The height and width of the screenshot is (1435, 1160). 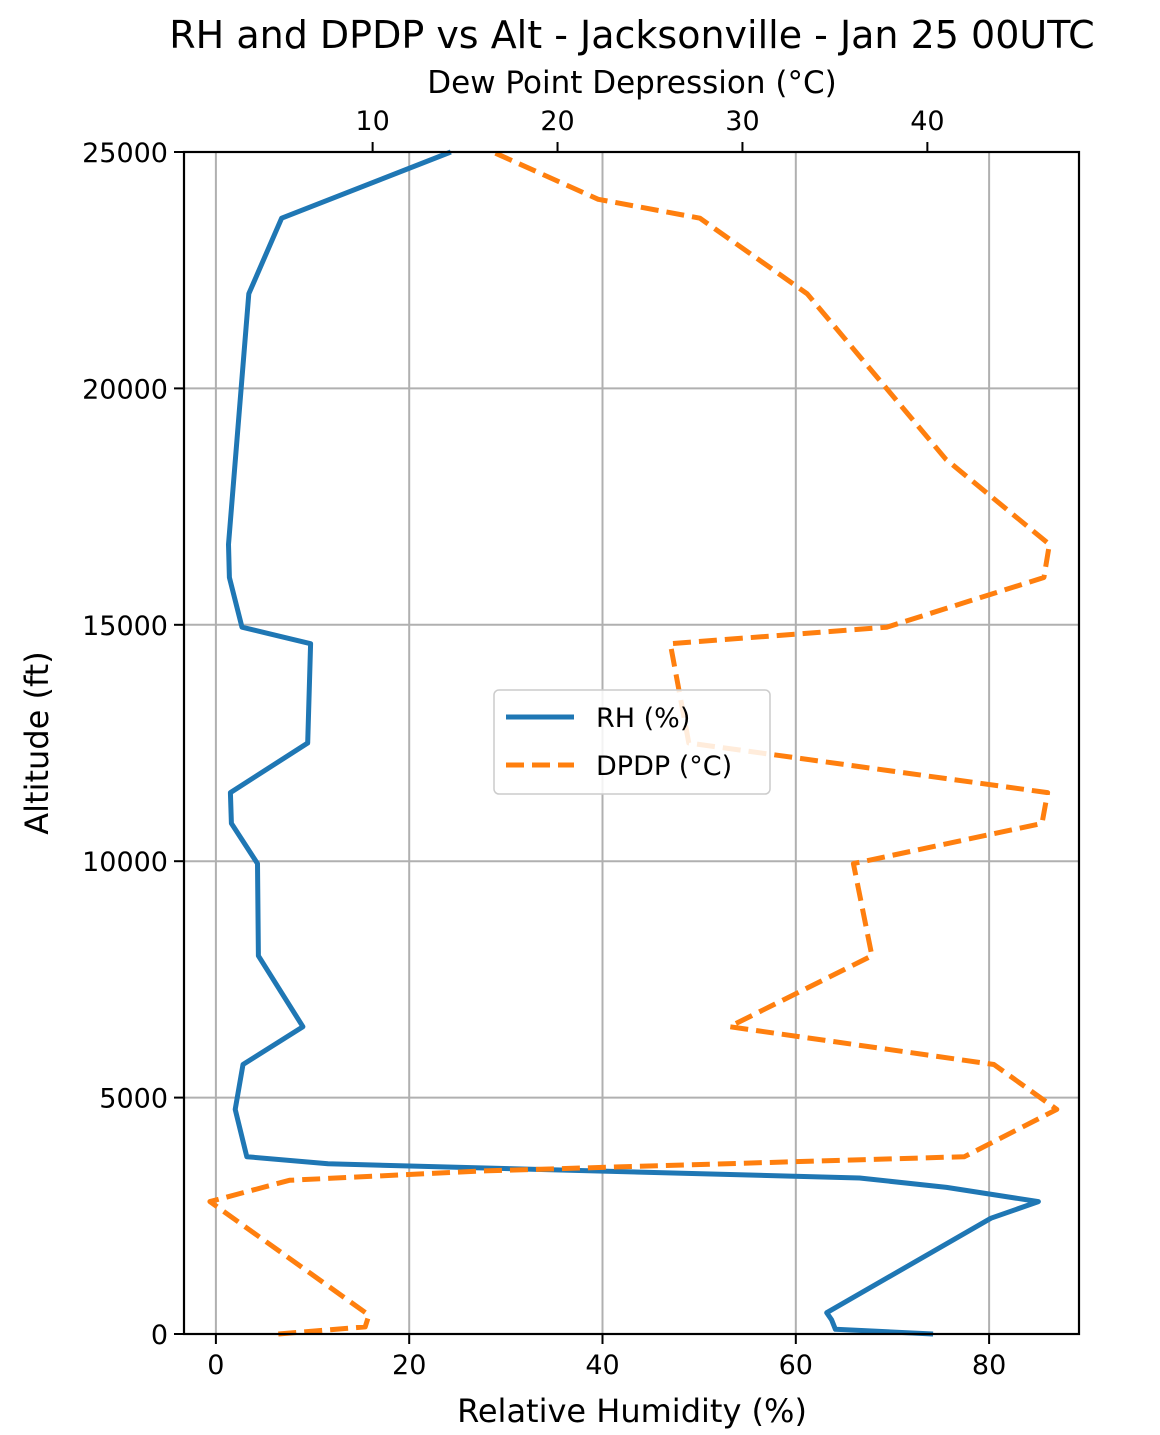 I want to click on legend-label-dpdp: DPDP (°C), so click(x=664, y=766).